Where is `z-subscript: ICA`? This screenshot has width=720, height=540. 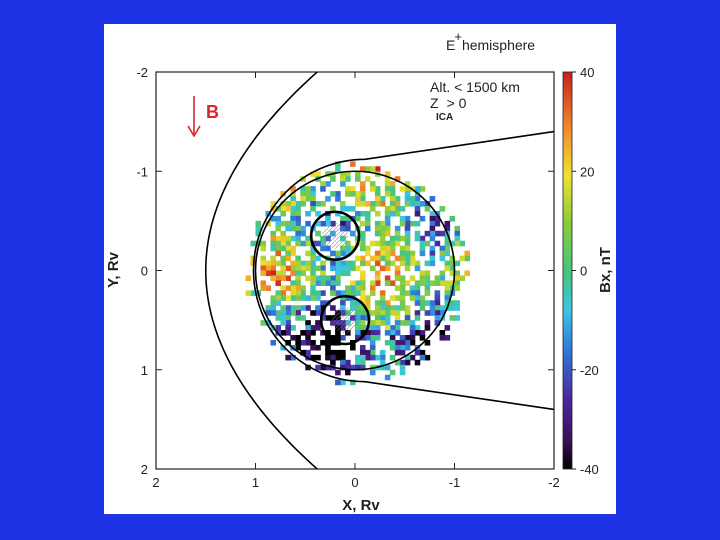 z-subscript: ICA is located at coordinates (444, 117).